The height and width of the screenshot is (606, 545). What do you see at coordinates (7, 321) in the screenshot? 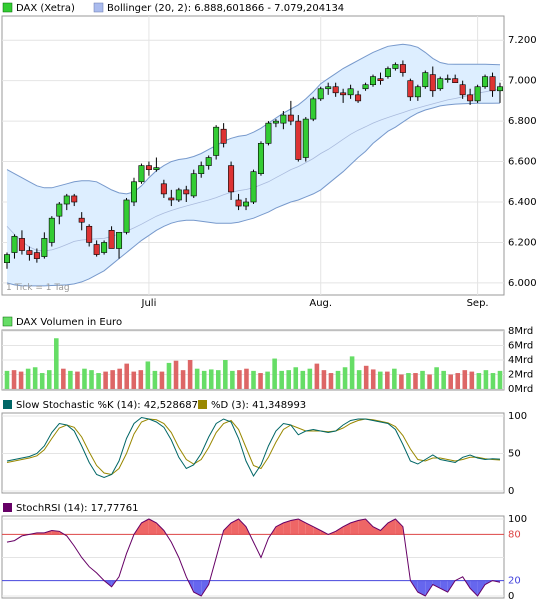
I see `volume-legend-swatch` at bounding box center [7, 321].